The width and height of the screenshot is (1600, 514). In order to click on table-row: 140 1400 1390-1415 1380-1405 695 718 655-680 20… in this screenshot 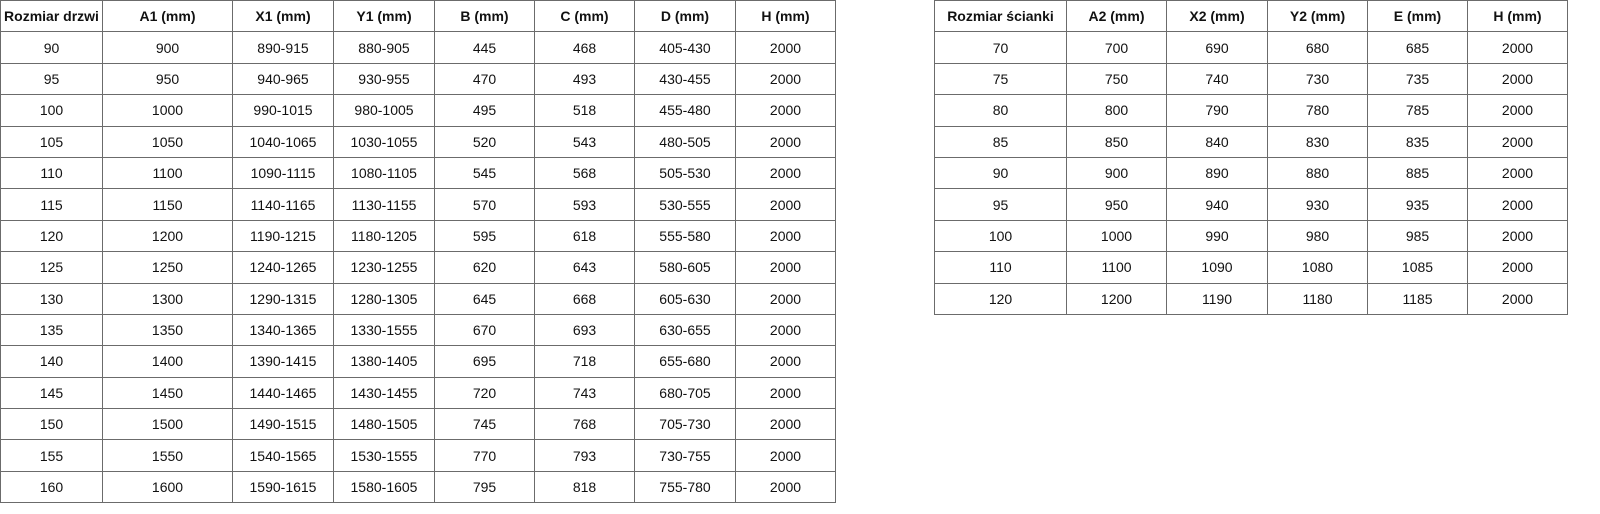, I will do `click(418, 361)`.